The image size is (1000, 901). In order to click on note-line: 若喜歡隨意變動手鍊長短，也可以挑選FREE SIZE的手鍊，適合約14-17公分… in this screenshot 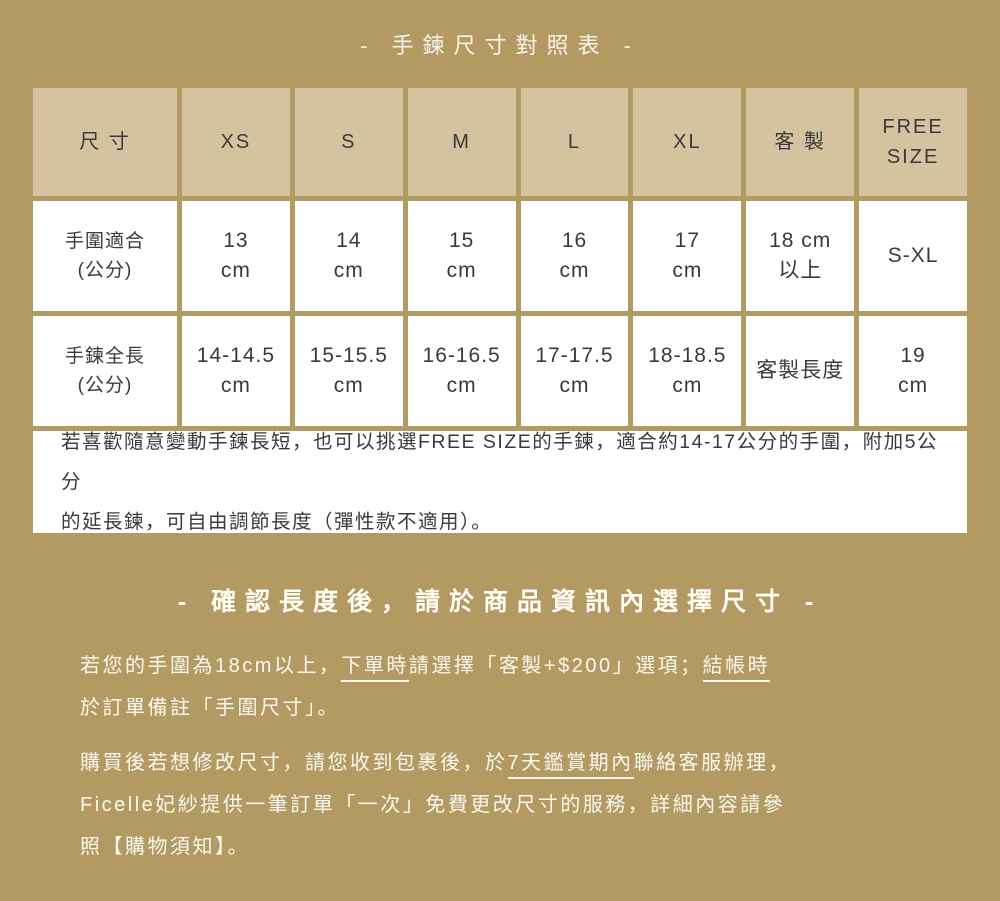, I will do `click(499, 462)`.